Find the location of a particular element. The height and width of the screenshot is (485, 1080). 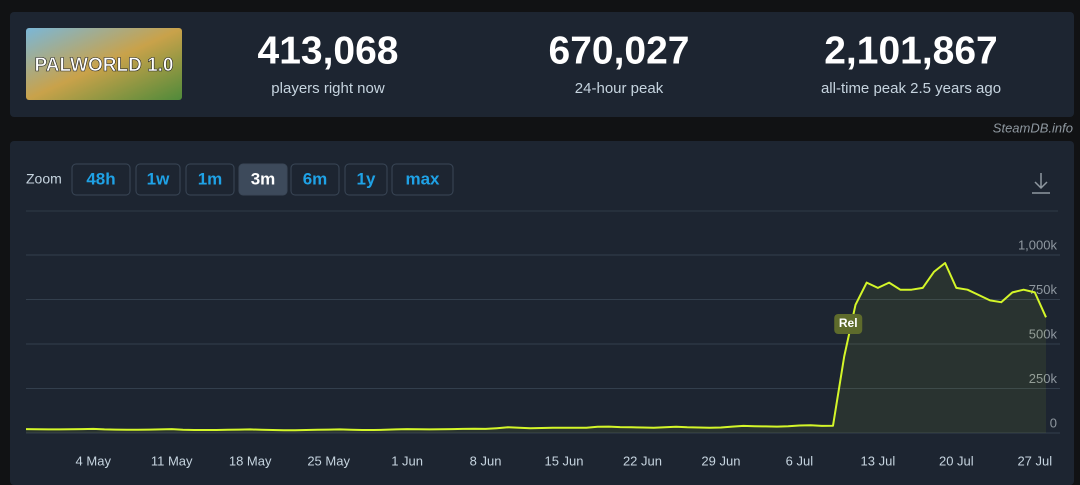

zoom-label: Zoom is located at coordinates (44, 179).